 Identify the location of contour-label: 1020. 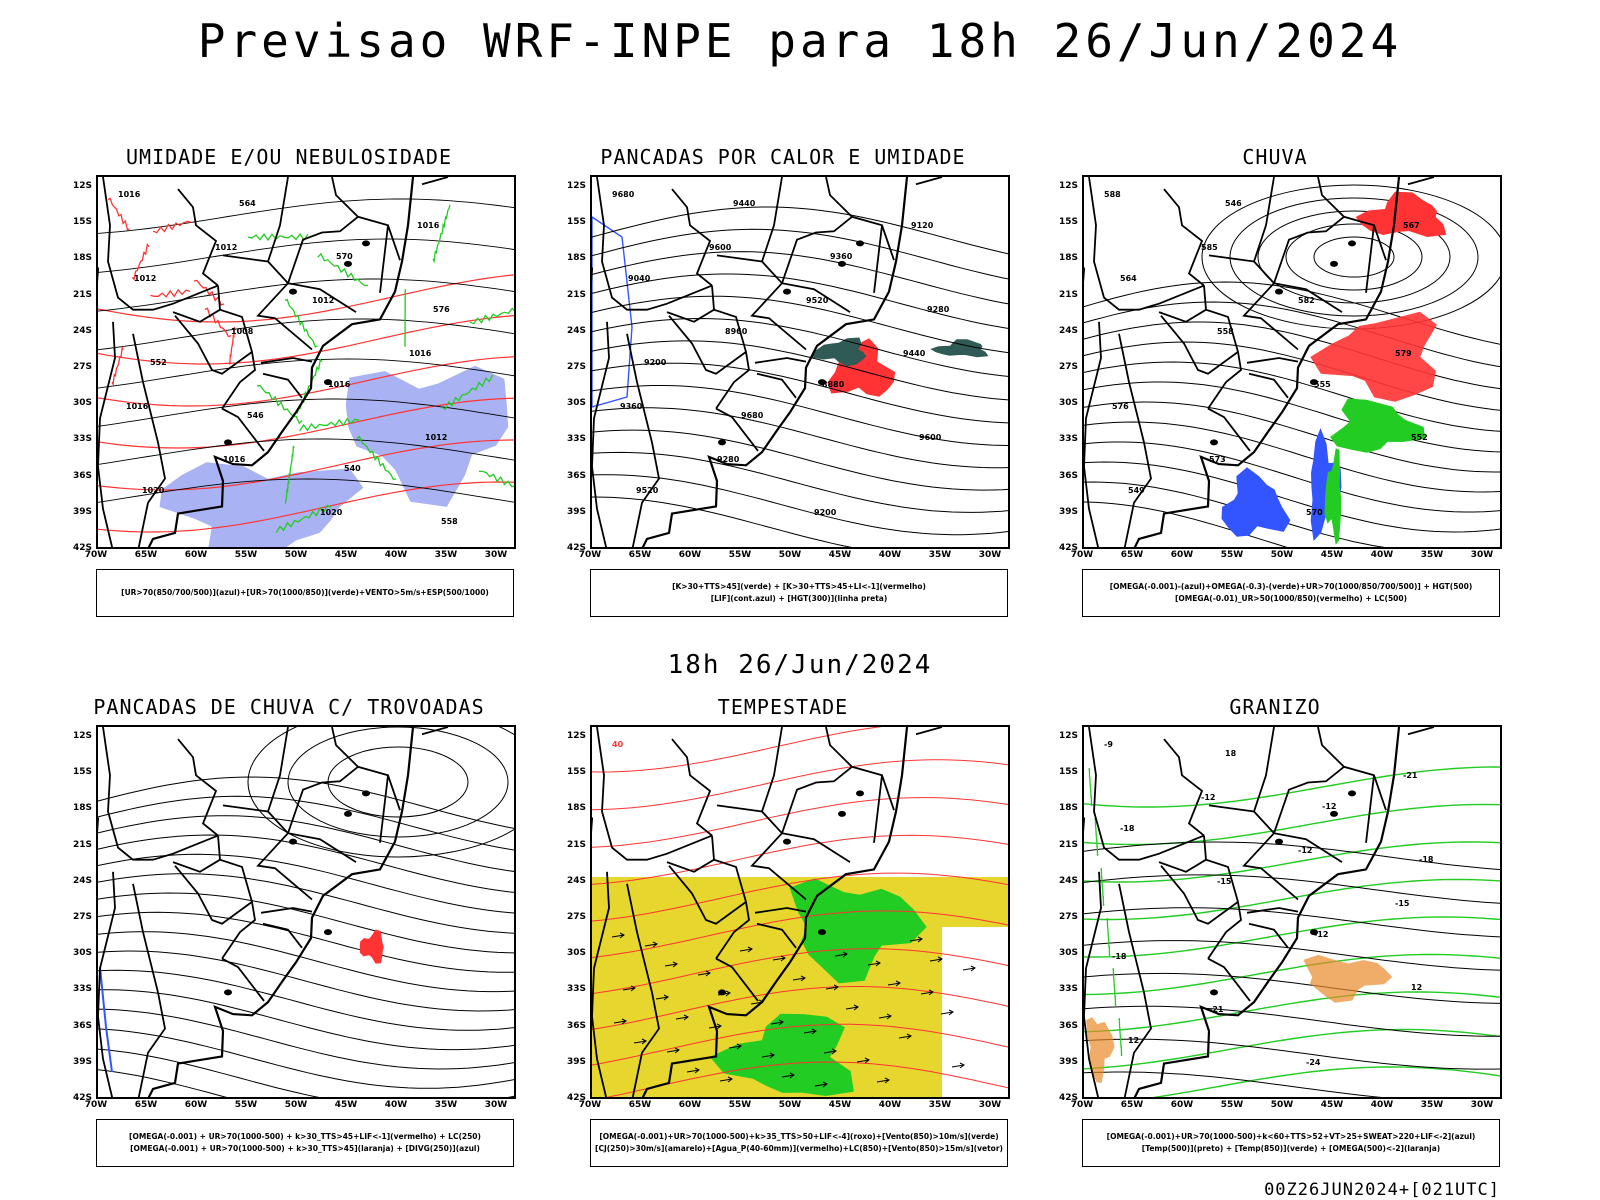
(331, 512).